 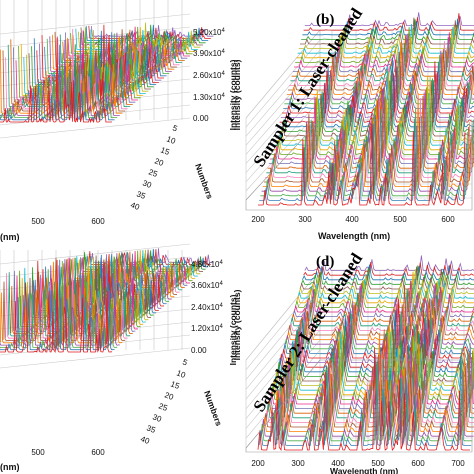 What do you see at coordinates (338, 463) in the screenshot?
I see `panel-d-x-tick-label: 400` at bounding box center [338, 463].